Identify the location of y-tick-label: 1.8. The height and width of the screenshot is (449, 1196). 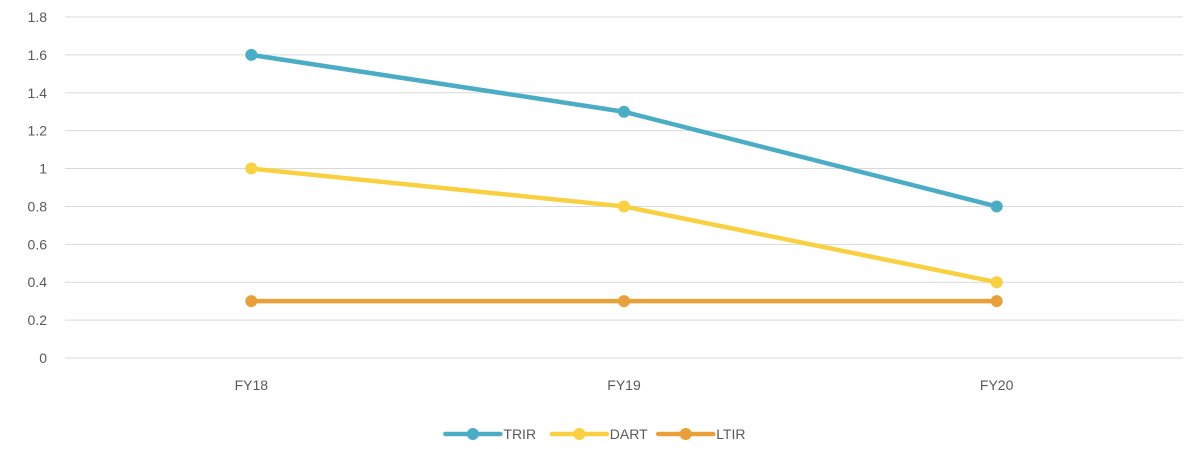
(38, 17).